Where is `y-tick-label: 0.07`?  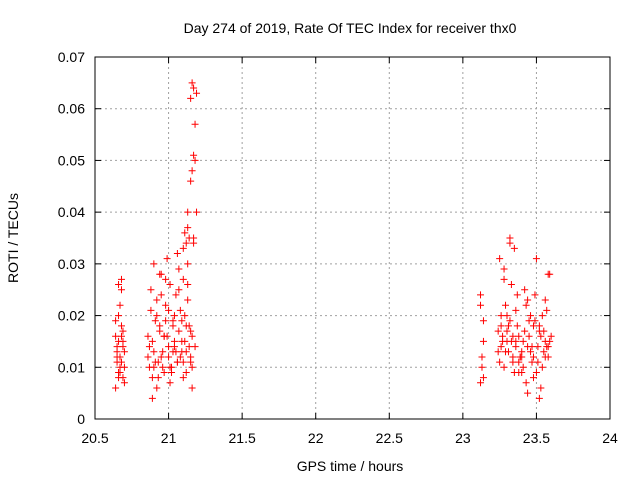 y-tick-label: 0.07 is located at coordinates (71, 57).